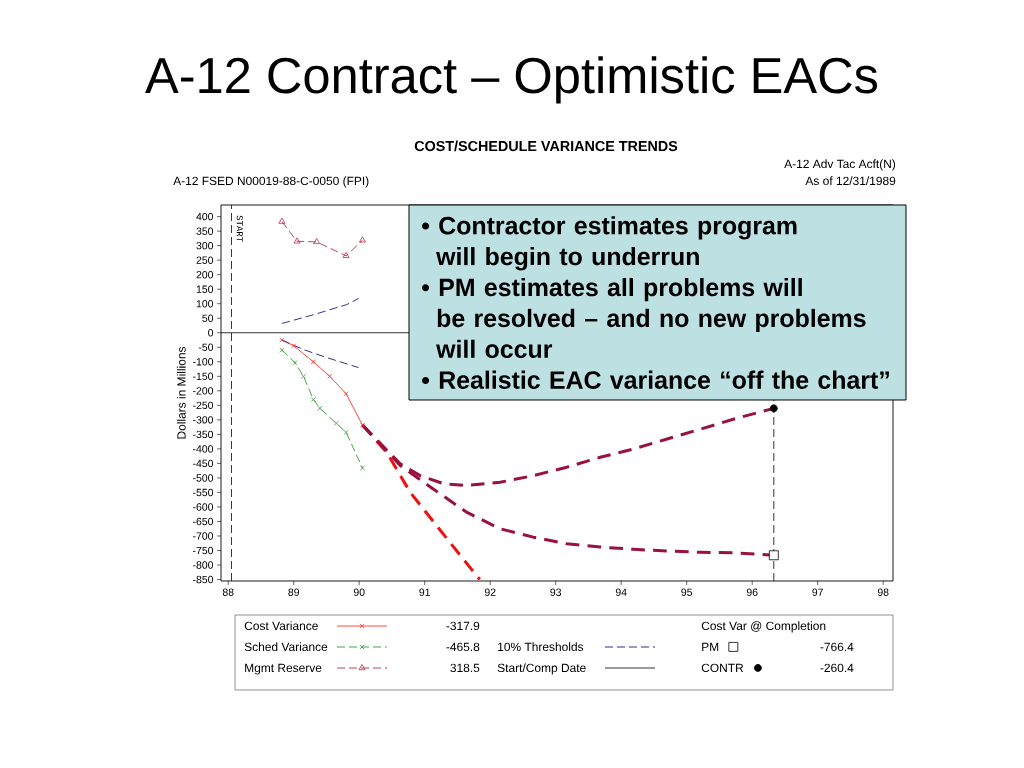  Describe the element at coordinates (203, 550) in the screenshot. I see `y-tick-label: -750` at that location.